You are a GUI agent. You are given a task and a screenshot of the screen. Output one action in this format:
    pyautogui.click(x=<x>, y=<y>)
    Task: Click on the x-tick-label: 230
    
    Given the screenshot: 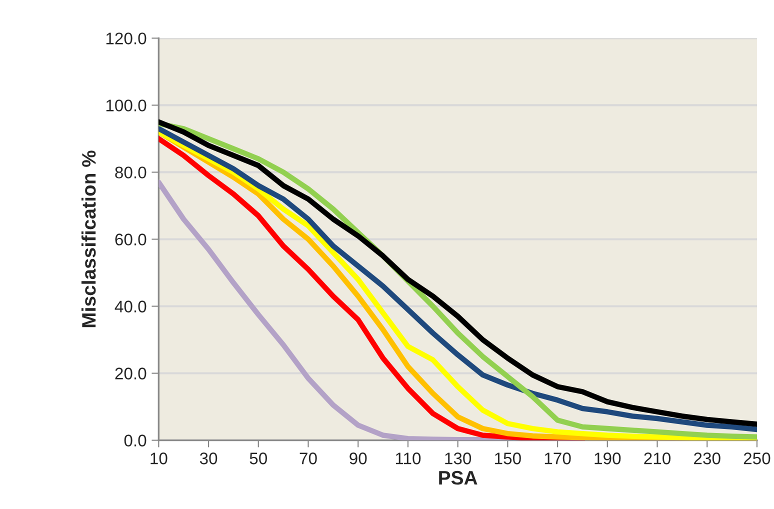 What is the action you would take?
    pyautogui.click(x=707, y=458)
    